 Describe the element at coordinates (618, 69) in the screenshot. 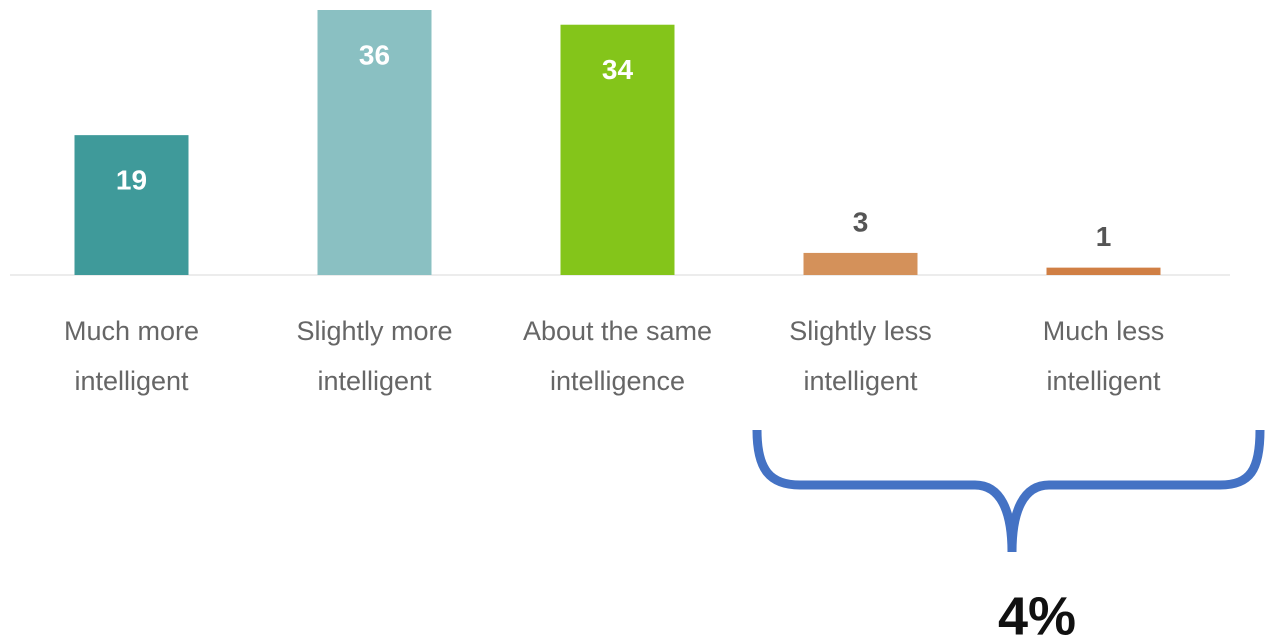

I see `data-label: 34` at that location.